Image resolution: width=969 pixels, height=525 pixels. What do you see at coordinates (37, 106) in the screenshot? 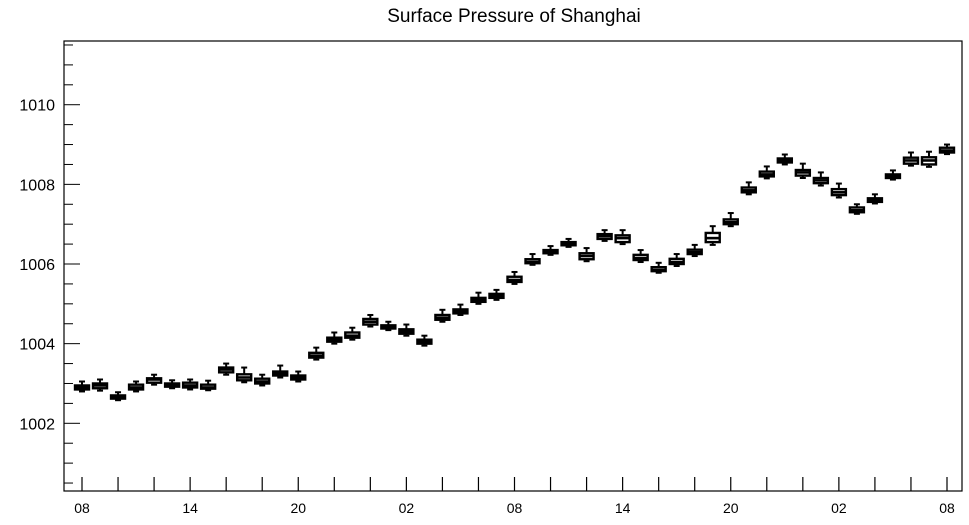
I see `y-tick-label: 1010` at bounding box center [37, 106].